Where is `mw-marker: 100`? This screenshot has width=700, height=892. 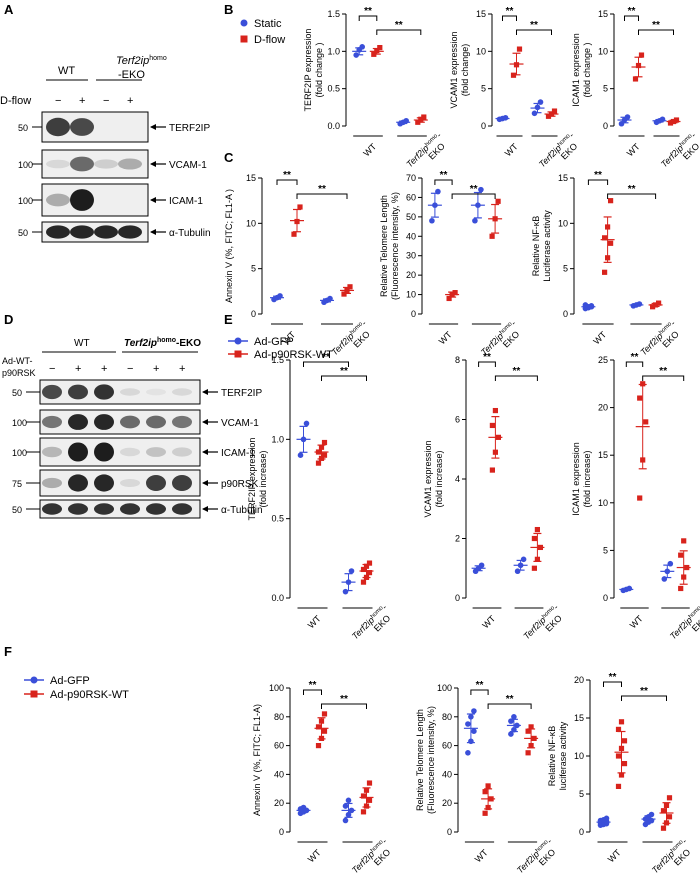 mw-marker: 100 is located at coordinates (19, 423).